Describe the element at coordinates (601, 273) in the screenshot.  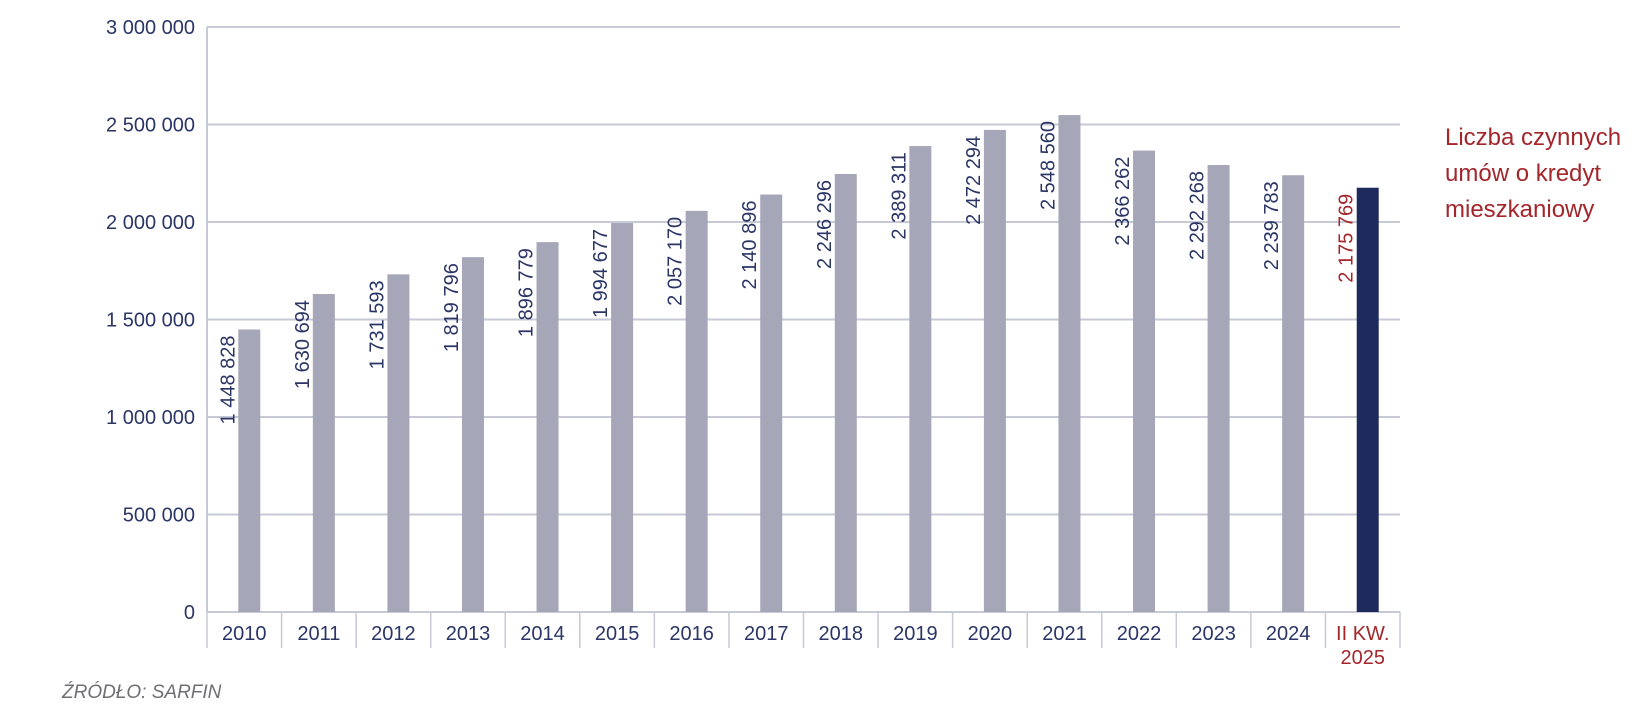
I see `value-label: 1 994 677` at that location.